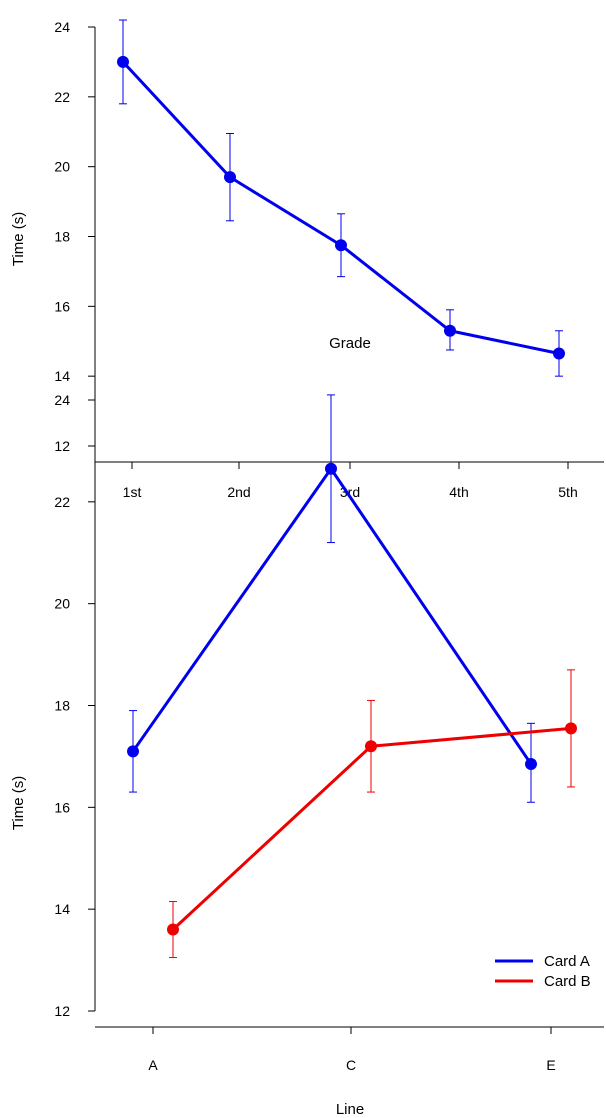 The height and width of the screenshot is (1118, 606). Describe the element at coordinates (550, 1065) in the screenshot. I see `x-tick-label: E` at that location.